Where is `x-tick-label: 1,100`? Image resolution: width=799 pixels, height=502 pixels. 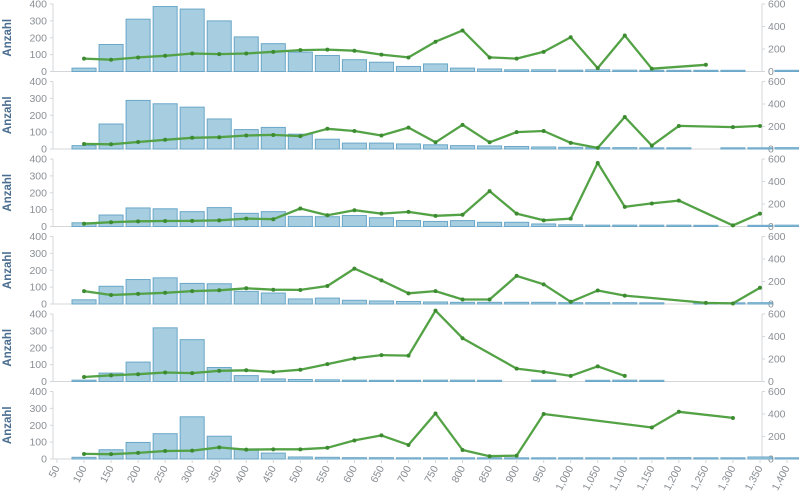
x-tick-label: 1,100 is located at coordinates (618, 478).